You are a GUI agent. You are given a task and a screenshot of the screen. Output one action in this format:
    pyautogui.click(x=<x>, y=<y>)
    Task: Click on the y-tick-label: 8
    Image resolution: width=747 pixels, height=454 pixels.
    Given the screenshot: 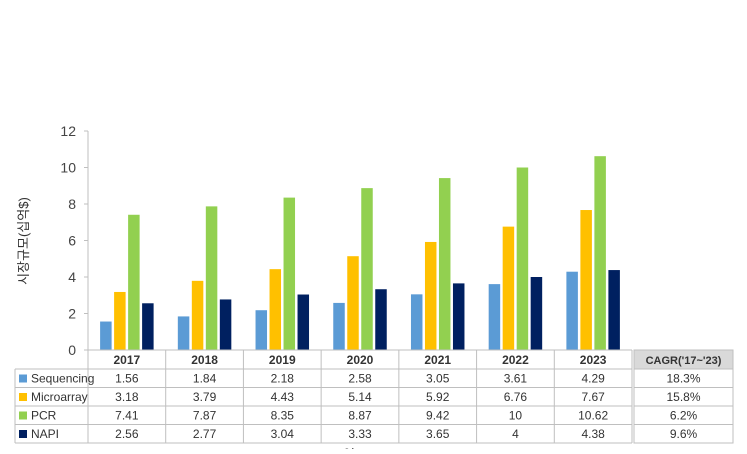 What is the action you would take?
    pyautogui.click(x=72, y=204)
    